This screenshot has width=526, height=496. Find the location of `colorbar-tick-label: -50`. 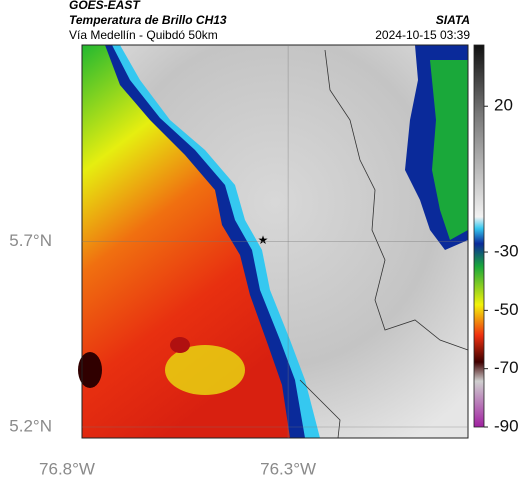

colorbar-tick-label: -50 is located at coordinates (506, 309).